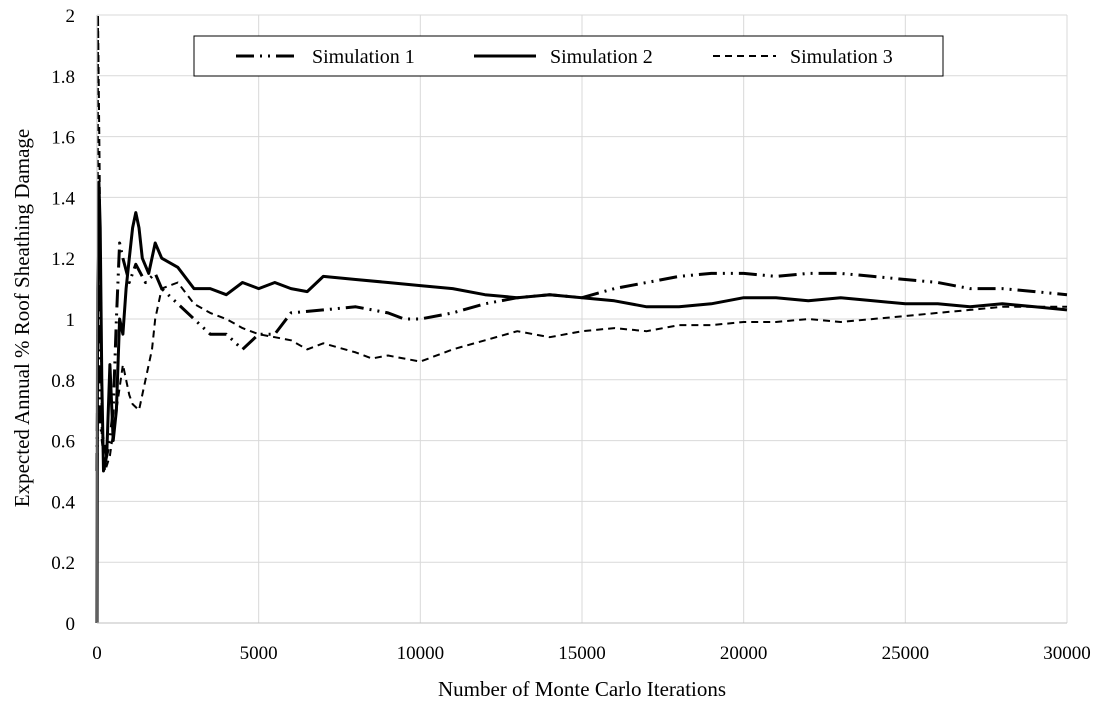 The width and height of the screenshot is (1102, 702). What do you see at coordinates (63, 138) in the screenshot?
I see `y-tick-label: 1.6` at bounding box center [63, 138].